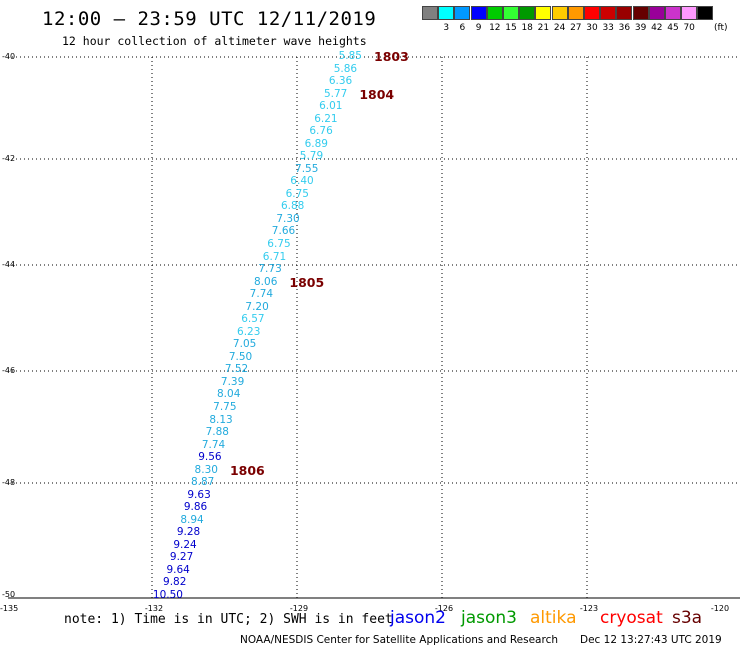  Describe the element at coordinates (326, 118) in the screenshot. I see `wave-height-value: 6.21` at that location.